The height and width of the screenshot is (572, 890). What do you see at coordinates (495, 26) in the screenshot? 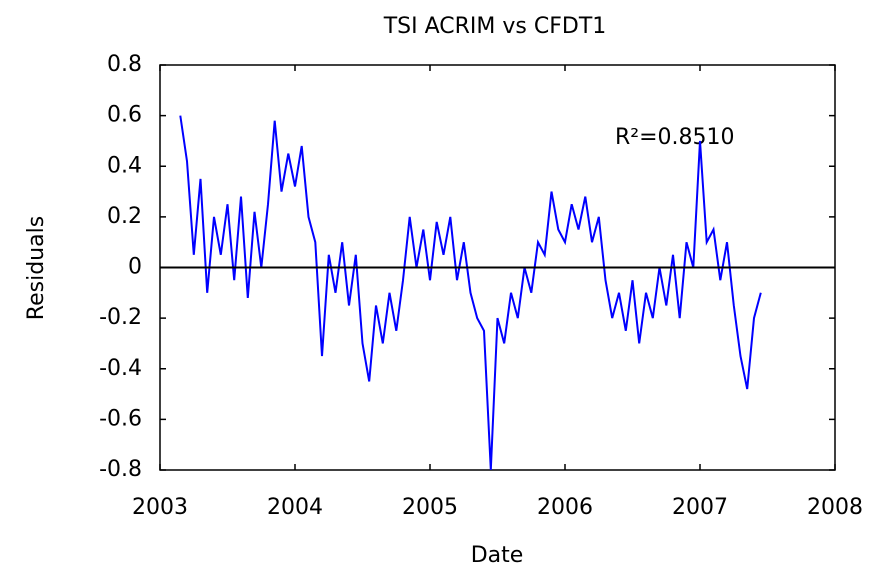
I see `chart-title: TSI ACRIM vs CFDT1` at bounding box center [495, 26].